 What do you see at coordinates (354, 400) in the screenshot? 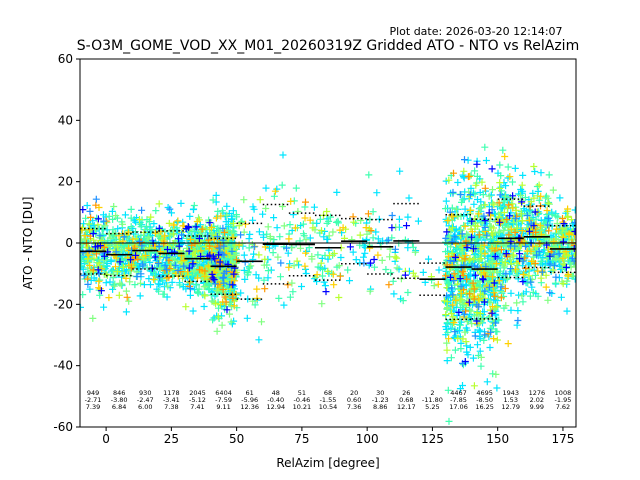
I see `bin-mean-label: 0.60` at bounding box center [354, 400].